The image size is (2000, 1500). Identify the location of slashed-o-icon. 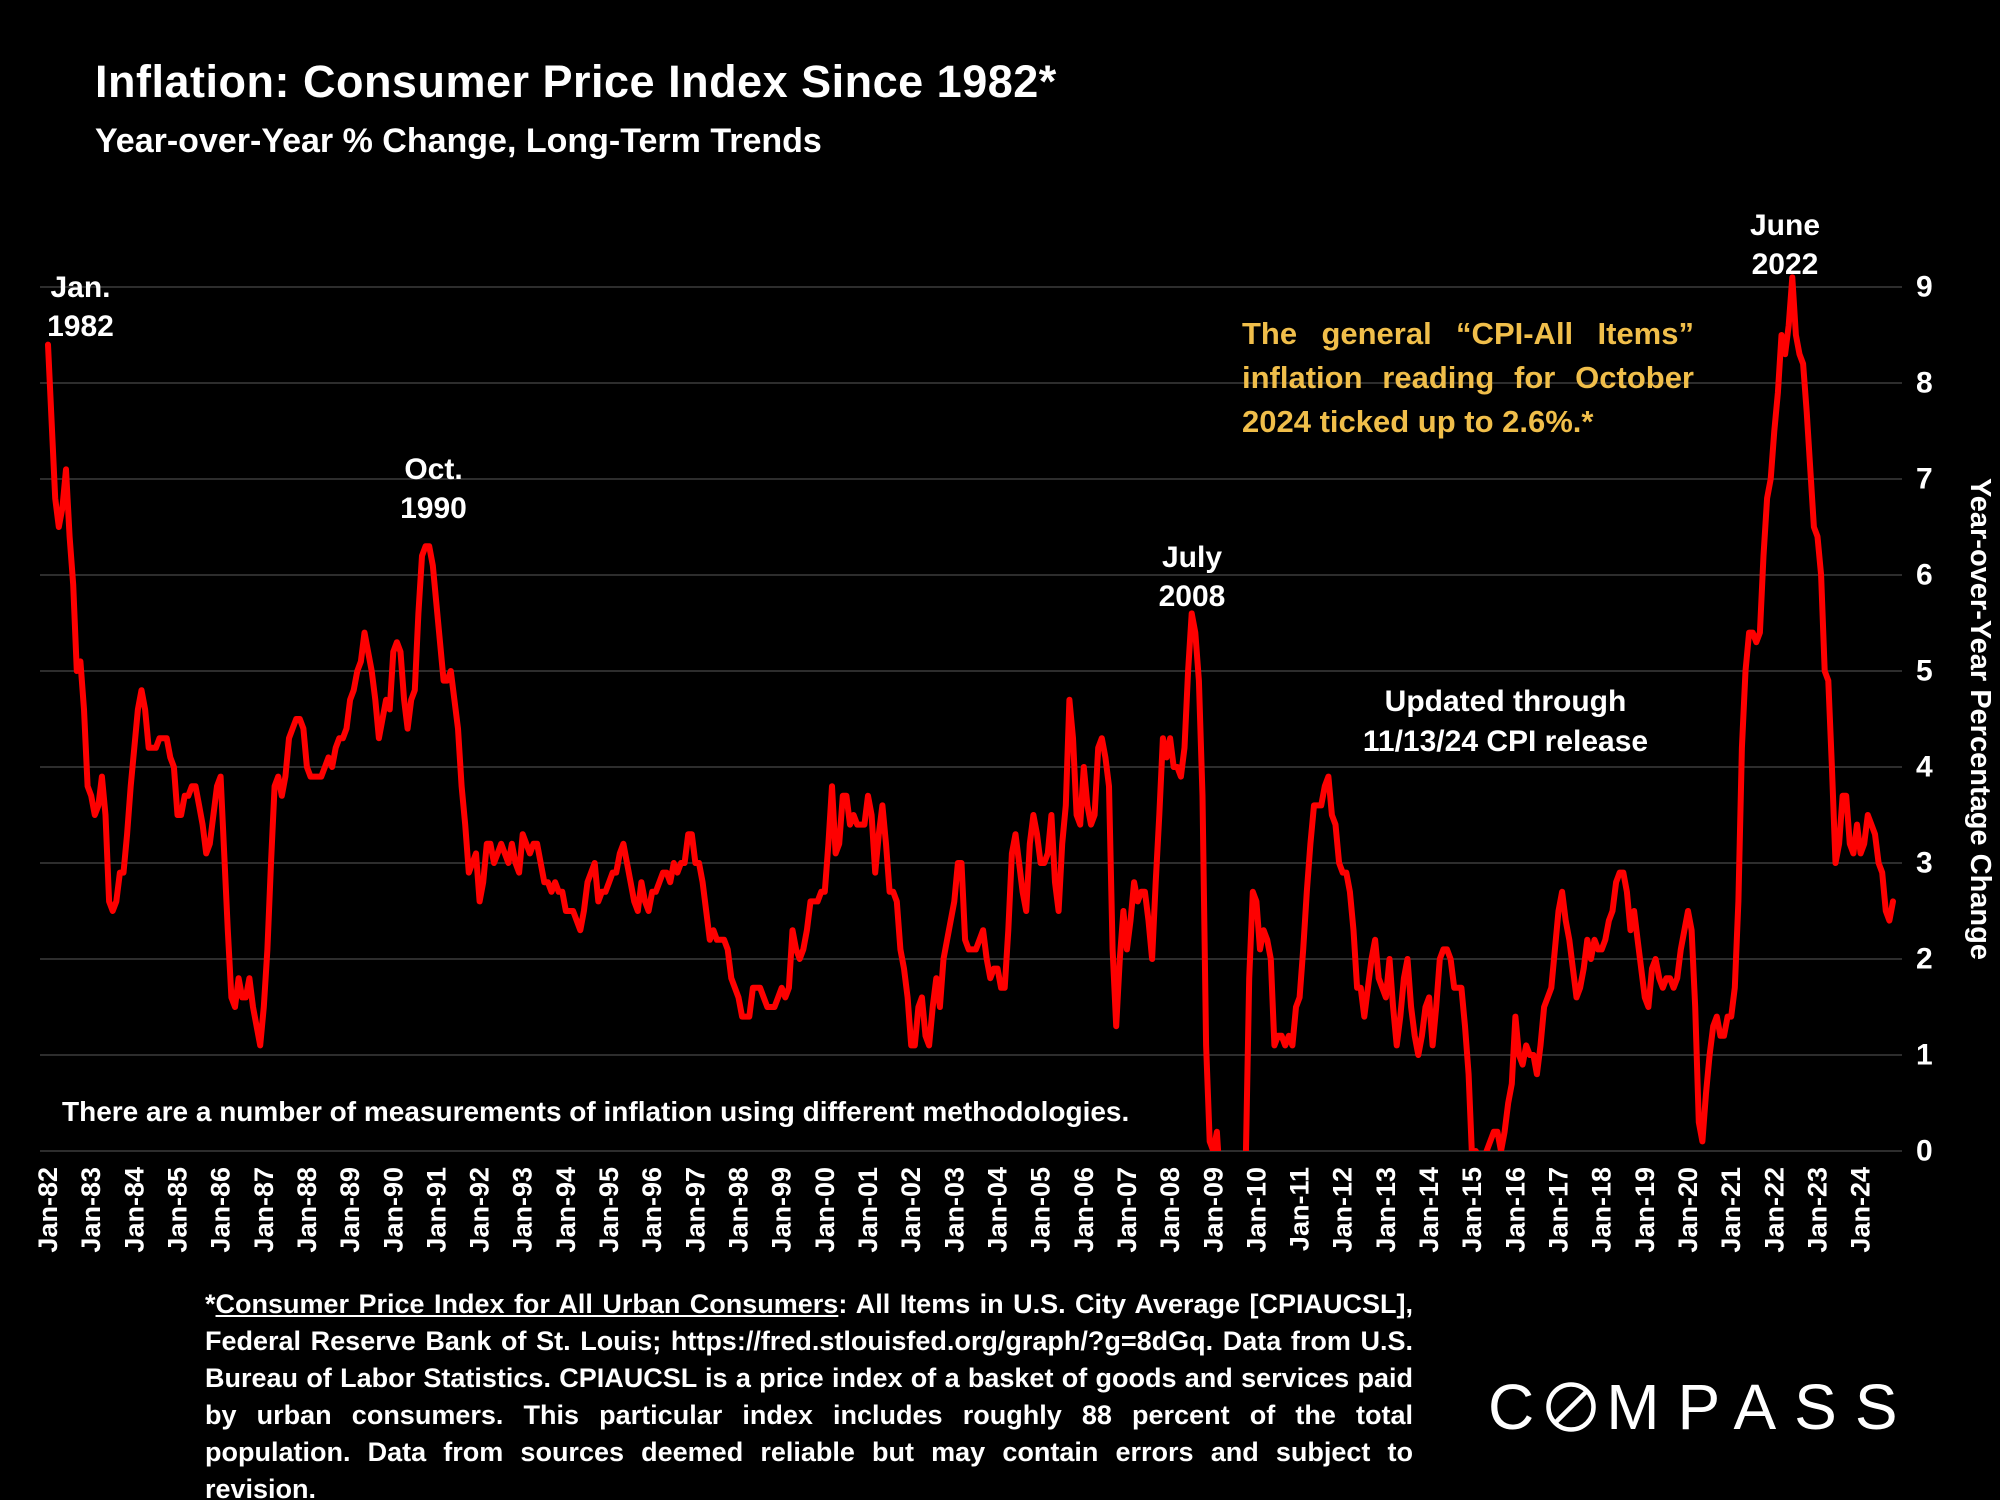
(1571, 1407).